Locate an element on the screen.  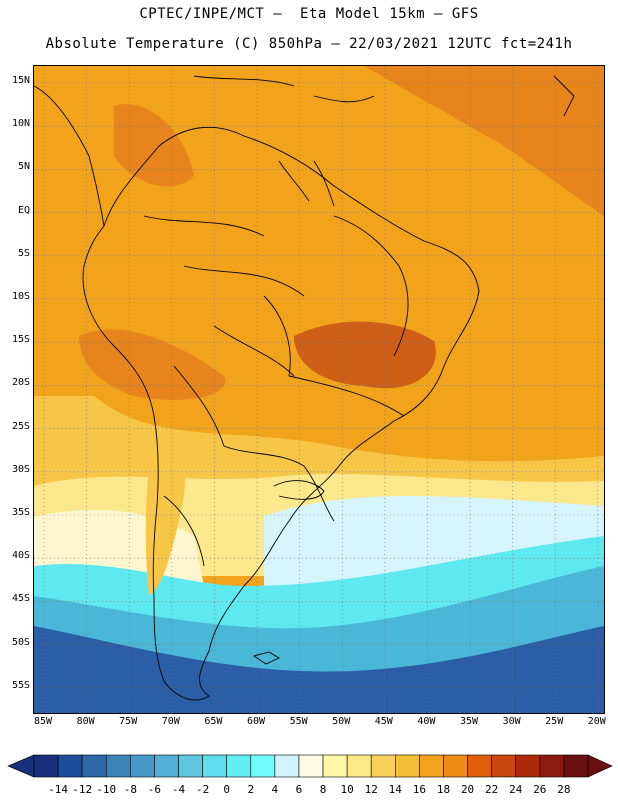
field-andes-ridge is located at coordinates (165, 514).